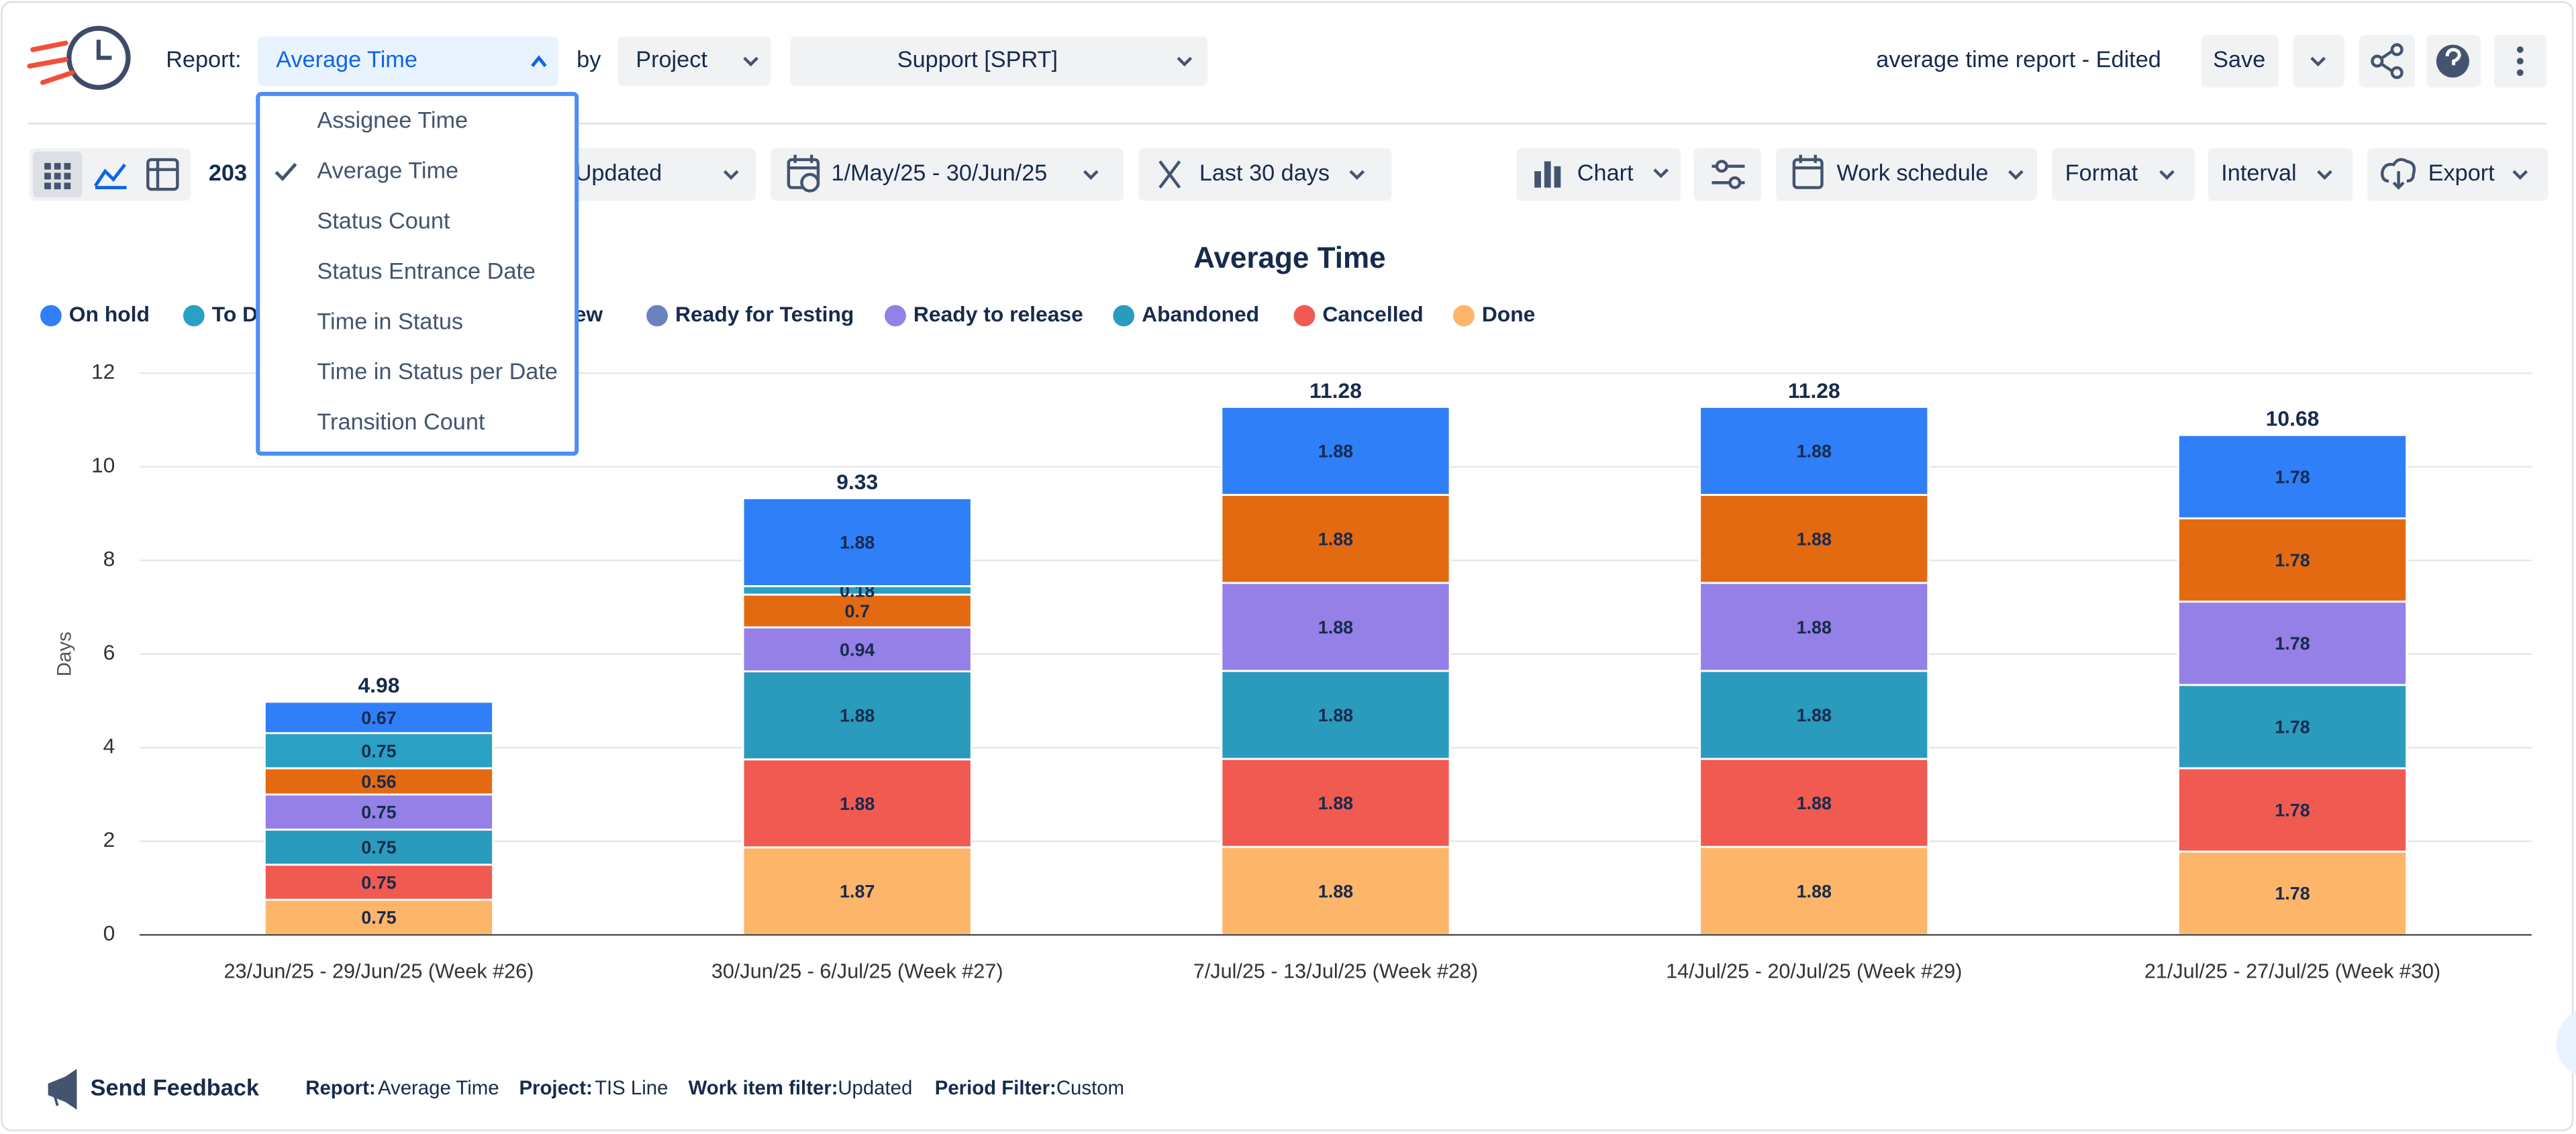 This screenshot has width=2576, height=1134. I want to click on x-tick-label: 21/Jul/25 - 27/Jul/25 (Week #30), so click(2292, 972).